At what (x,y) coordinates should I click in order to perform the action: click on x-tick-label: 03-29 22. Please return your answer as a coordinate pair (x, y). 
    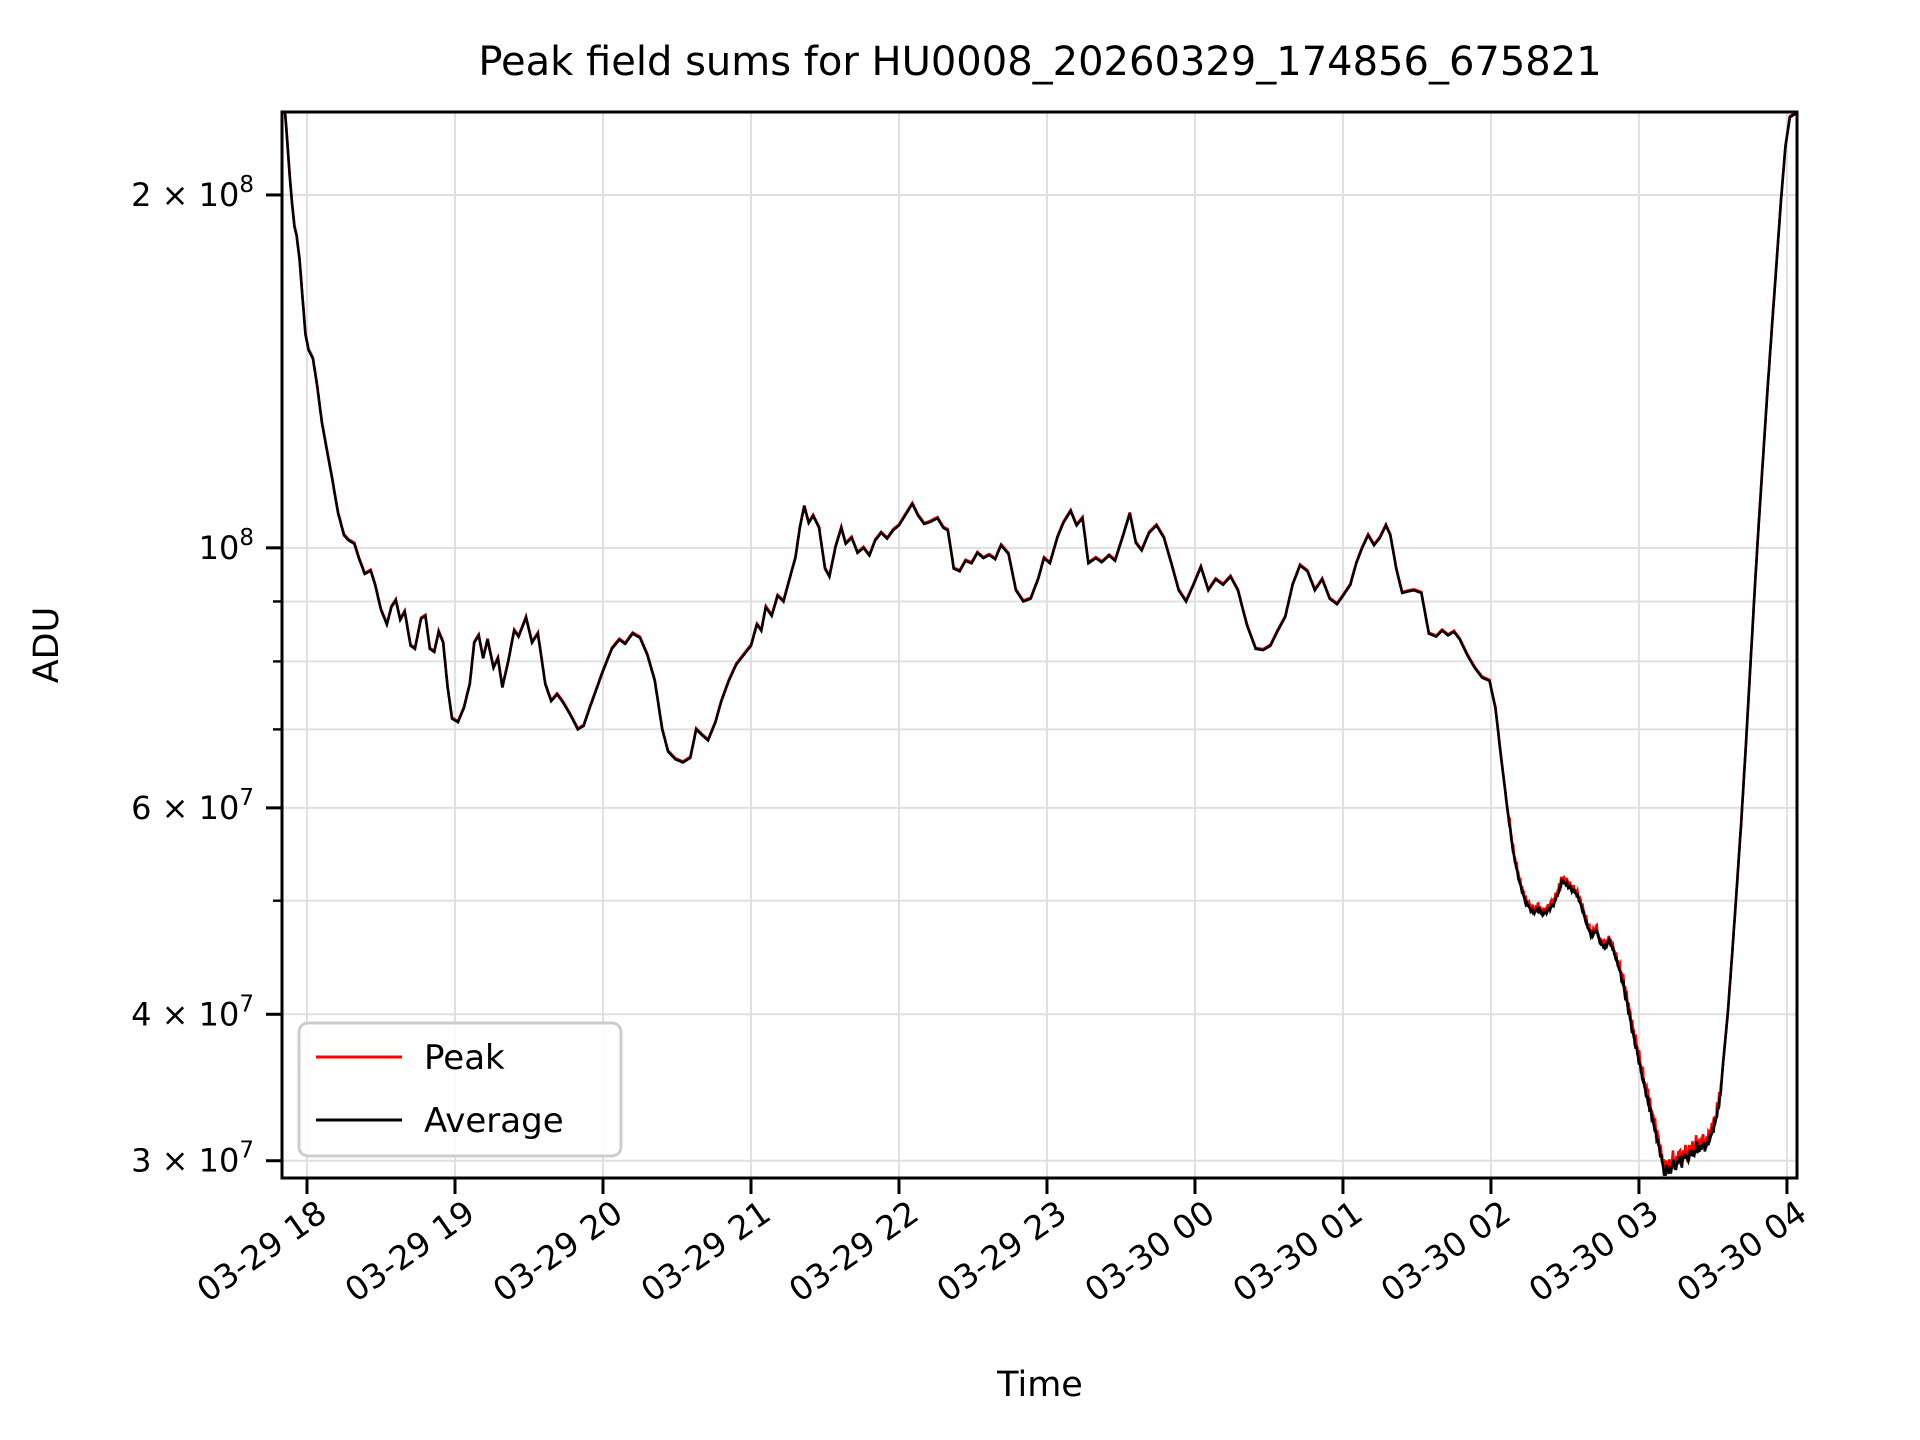
    Looking at the image, I should click on (854, 1251).